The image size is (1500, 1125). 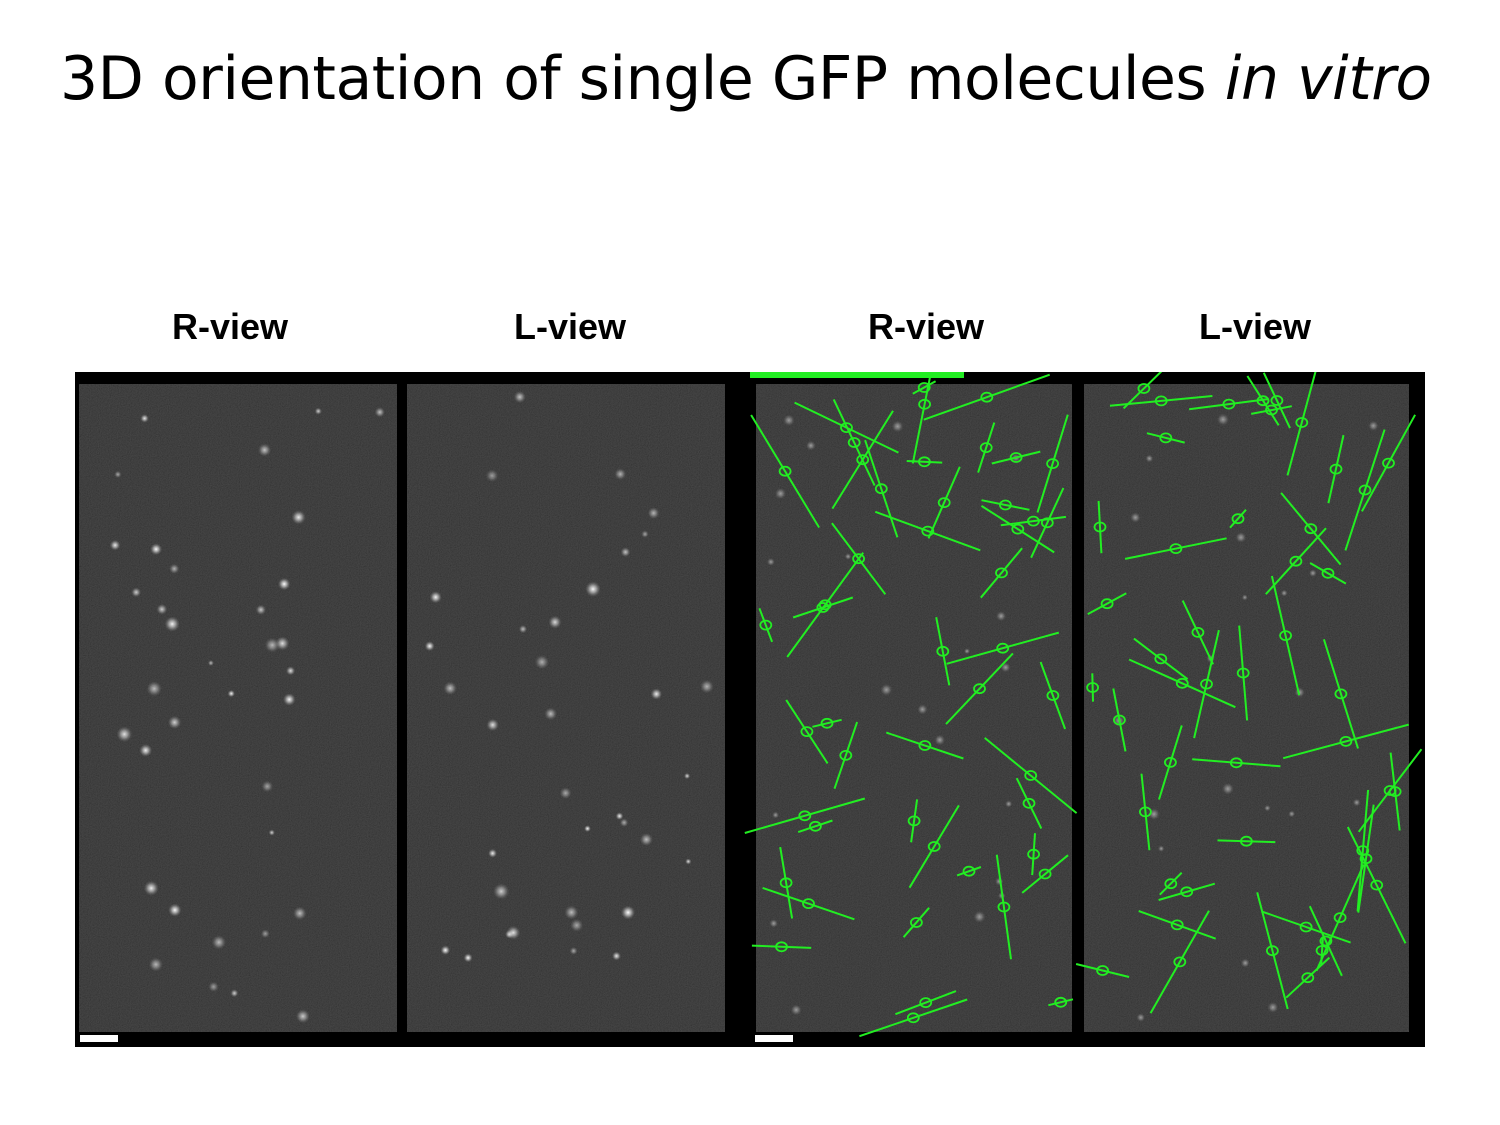 I want to click on slide-title-italic: in vitro, so click(x=1328, y=79).